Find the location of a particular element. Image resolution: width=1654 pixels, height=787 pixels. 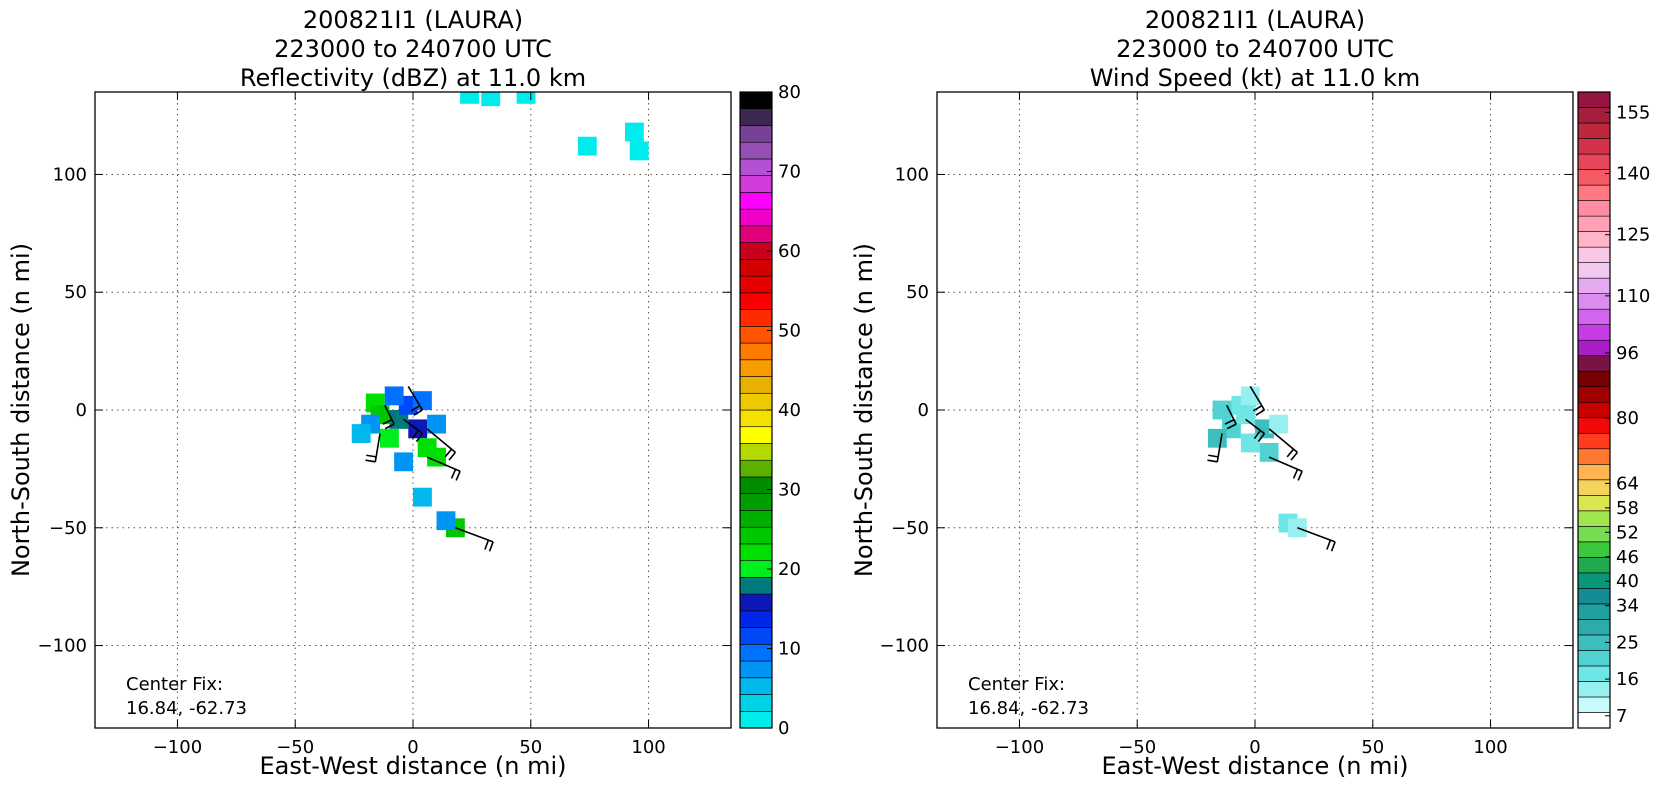

x-tick-label: −100 is located at coordinates (177, 747).